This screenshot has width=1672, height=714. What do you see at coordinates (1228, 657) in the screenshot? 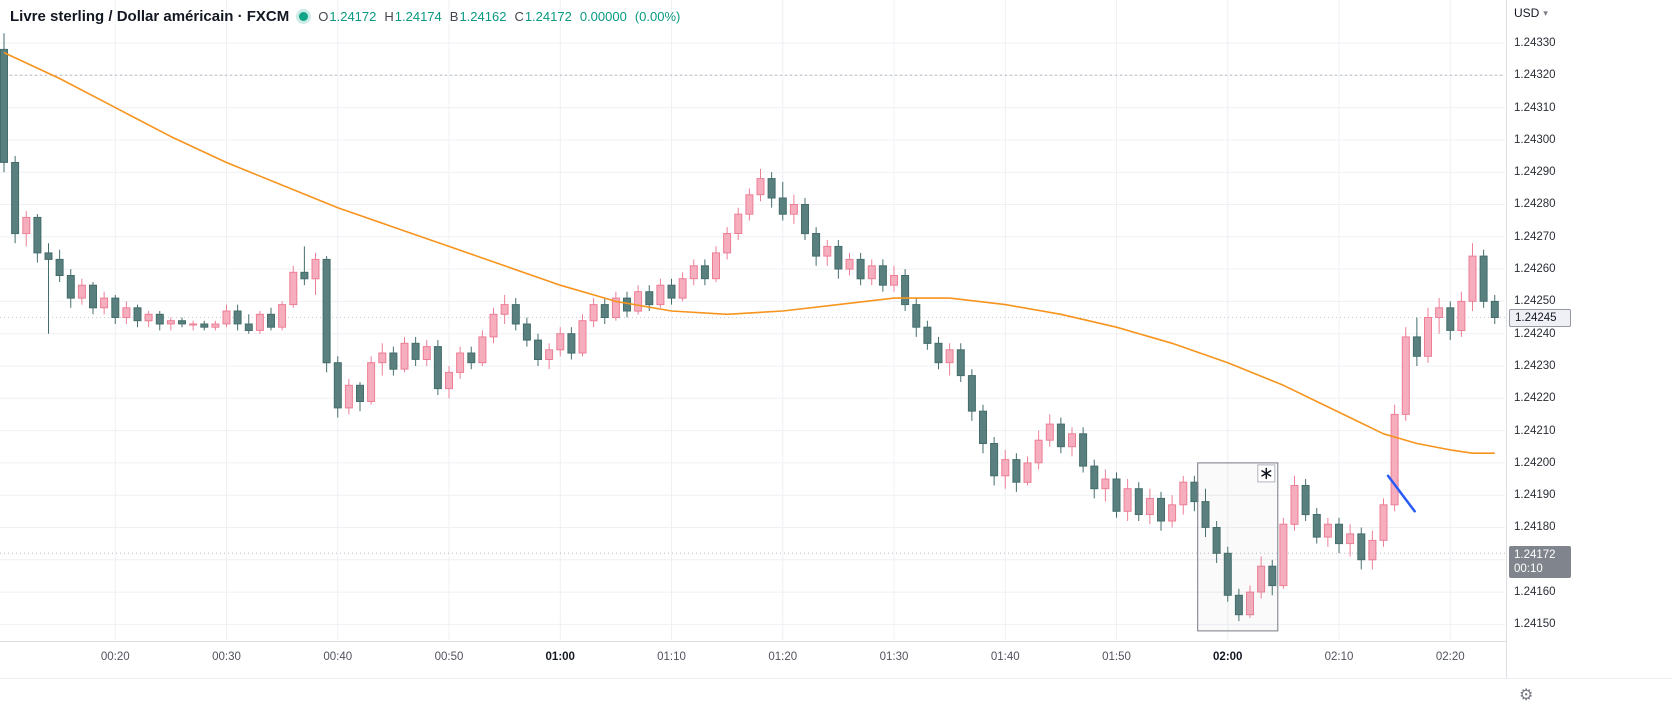
I see `time-tick: 02:00` at bounding box center [1228, 657].